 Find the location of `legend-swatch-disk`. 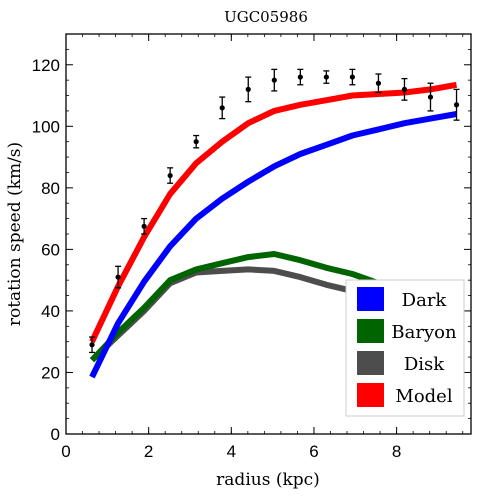

legend-swatch-disk is located at coordinates (370, 363).